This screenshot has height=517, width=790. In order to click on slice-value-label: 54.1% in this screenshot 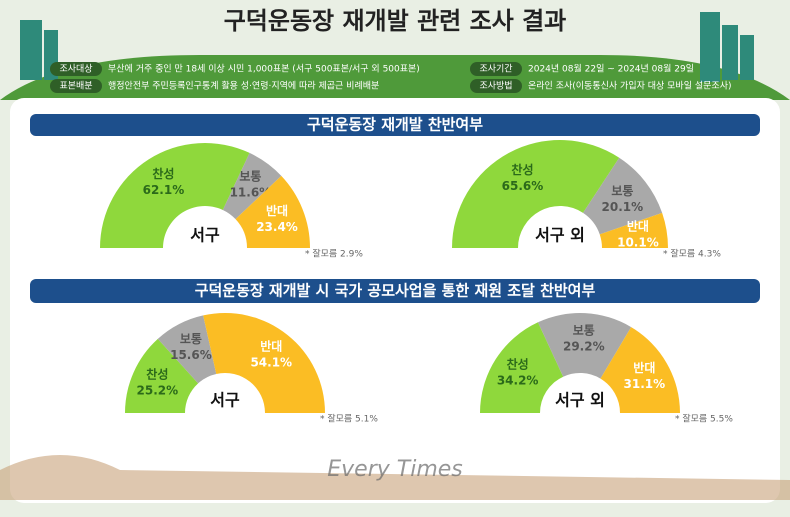, I will do `click(271, 363)`.